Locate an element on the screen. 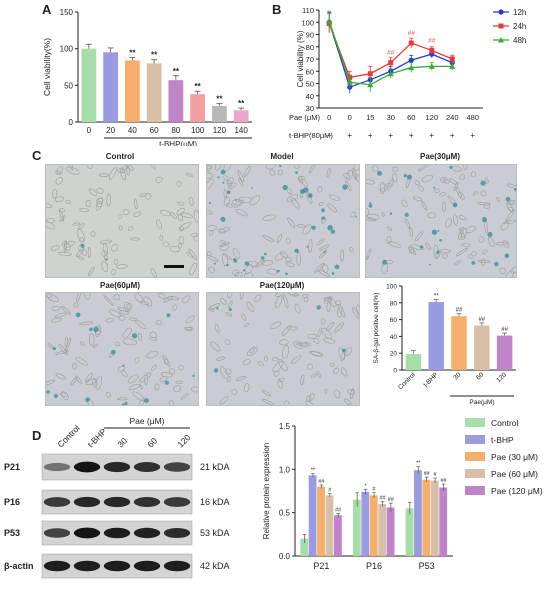  micrograph-texture is located at coordinates (122, 221).